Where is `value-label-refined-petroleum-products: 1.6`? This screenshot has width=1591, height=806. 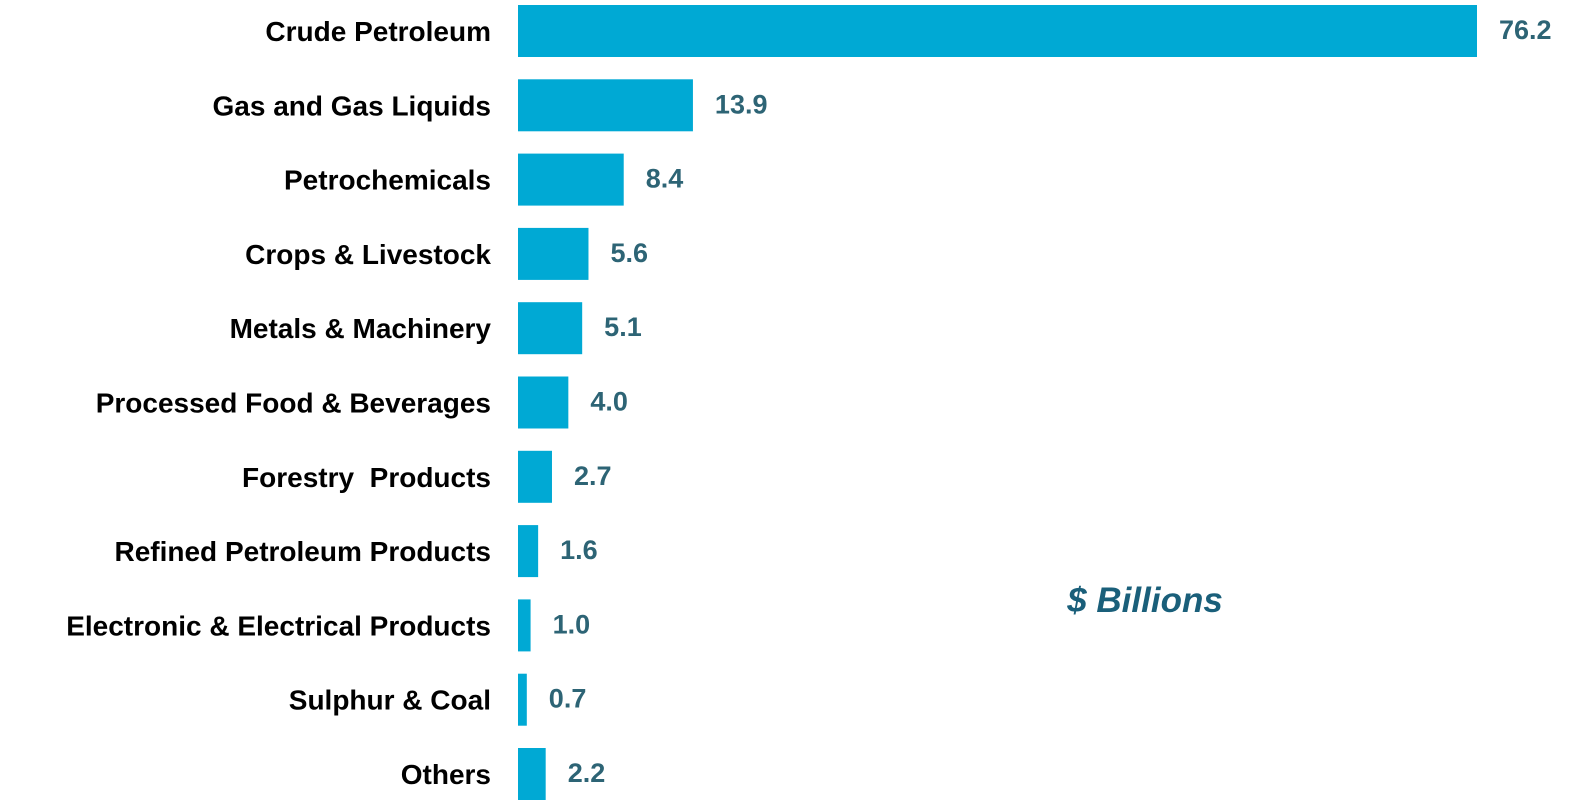 value-label-refined-petroleum-products: 1.6 is located at coordinates (579, 550).